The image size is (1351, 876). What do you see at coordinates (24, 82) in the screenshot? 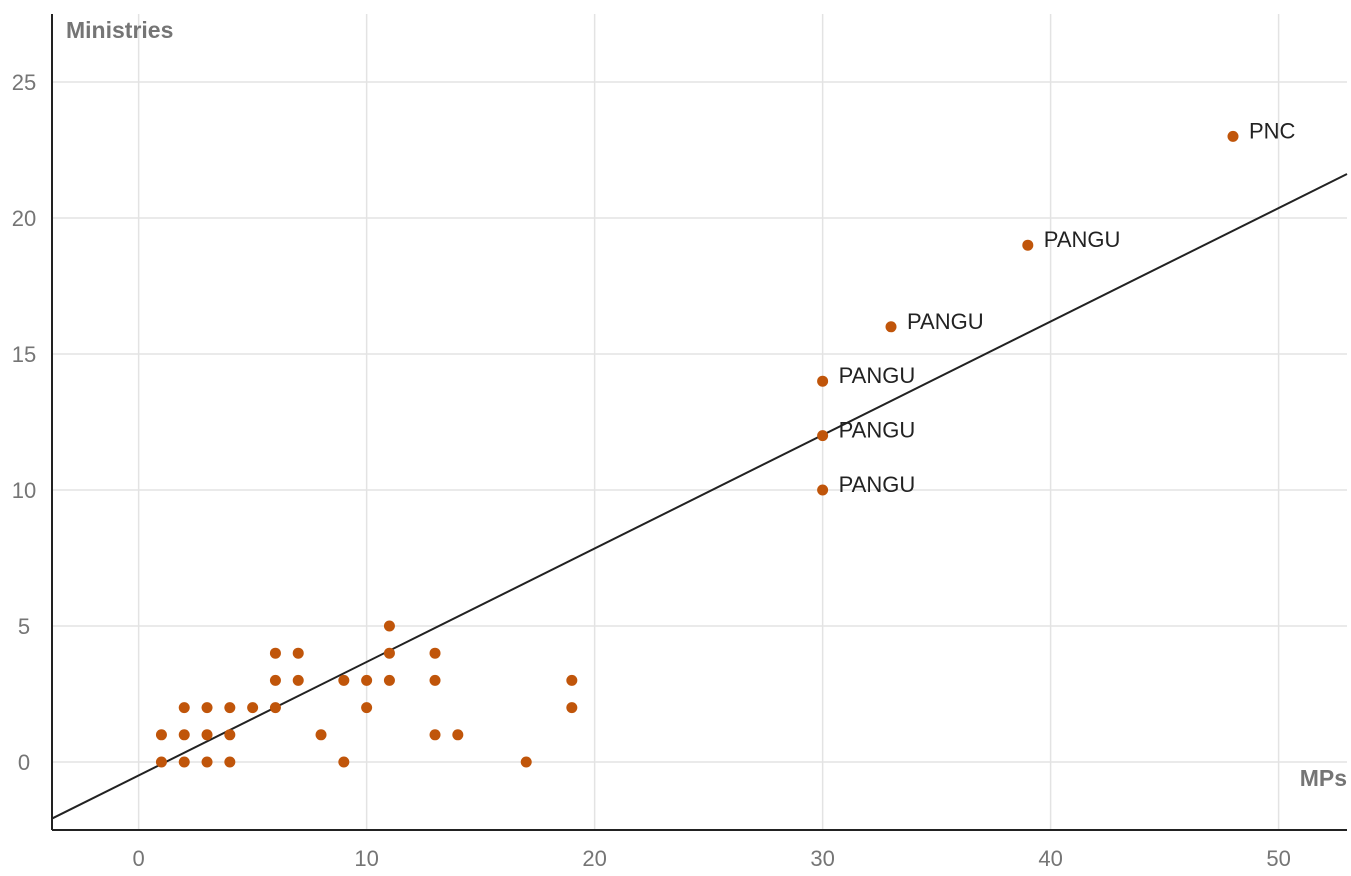
I see `y-tick-label: 25` at bounding box center [24, 82].